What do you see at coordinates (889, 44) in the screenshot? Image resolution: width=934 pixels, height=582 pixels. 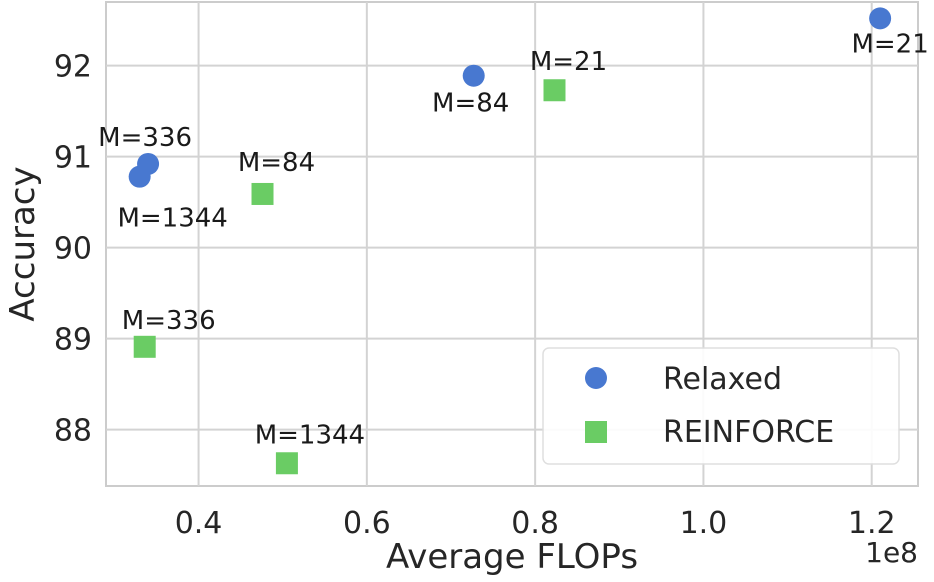 I see `point-label-relaxed: M=21` at bounding box center [889, 44].